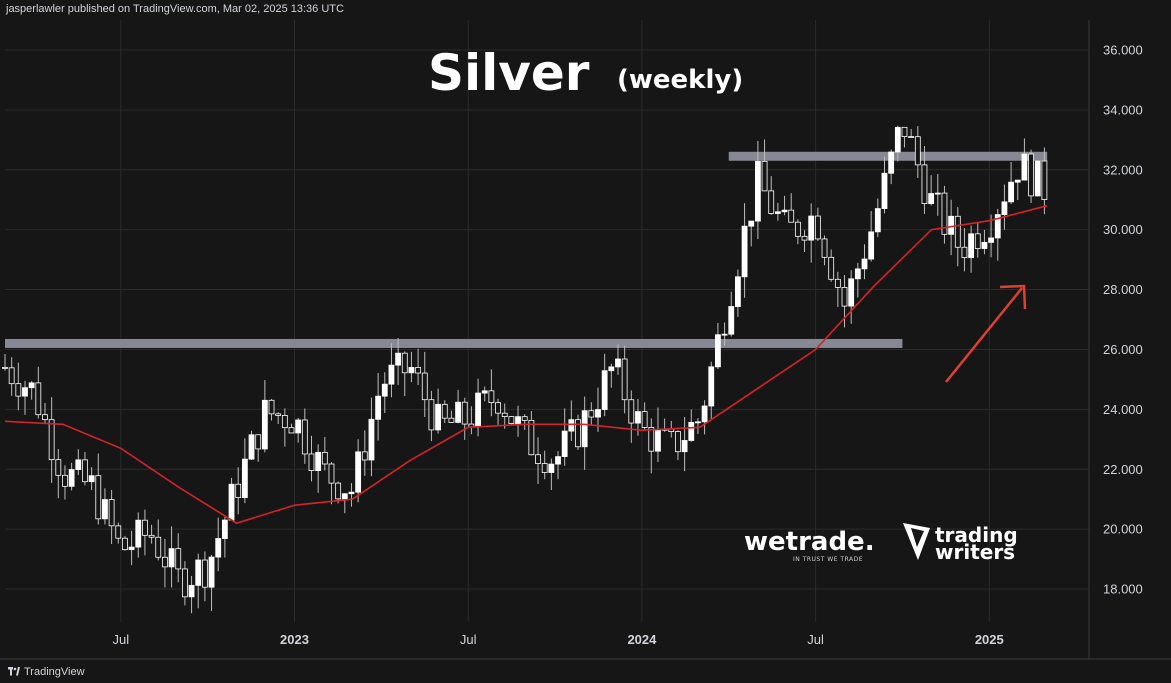 The height and width of the screenshot is (683, 1171). What do you see at coordinates (1123, 49) in the screenshot?
I see `price-tick-label: 36.000` at bounding box center [1123, 49].